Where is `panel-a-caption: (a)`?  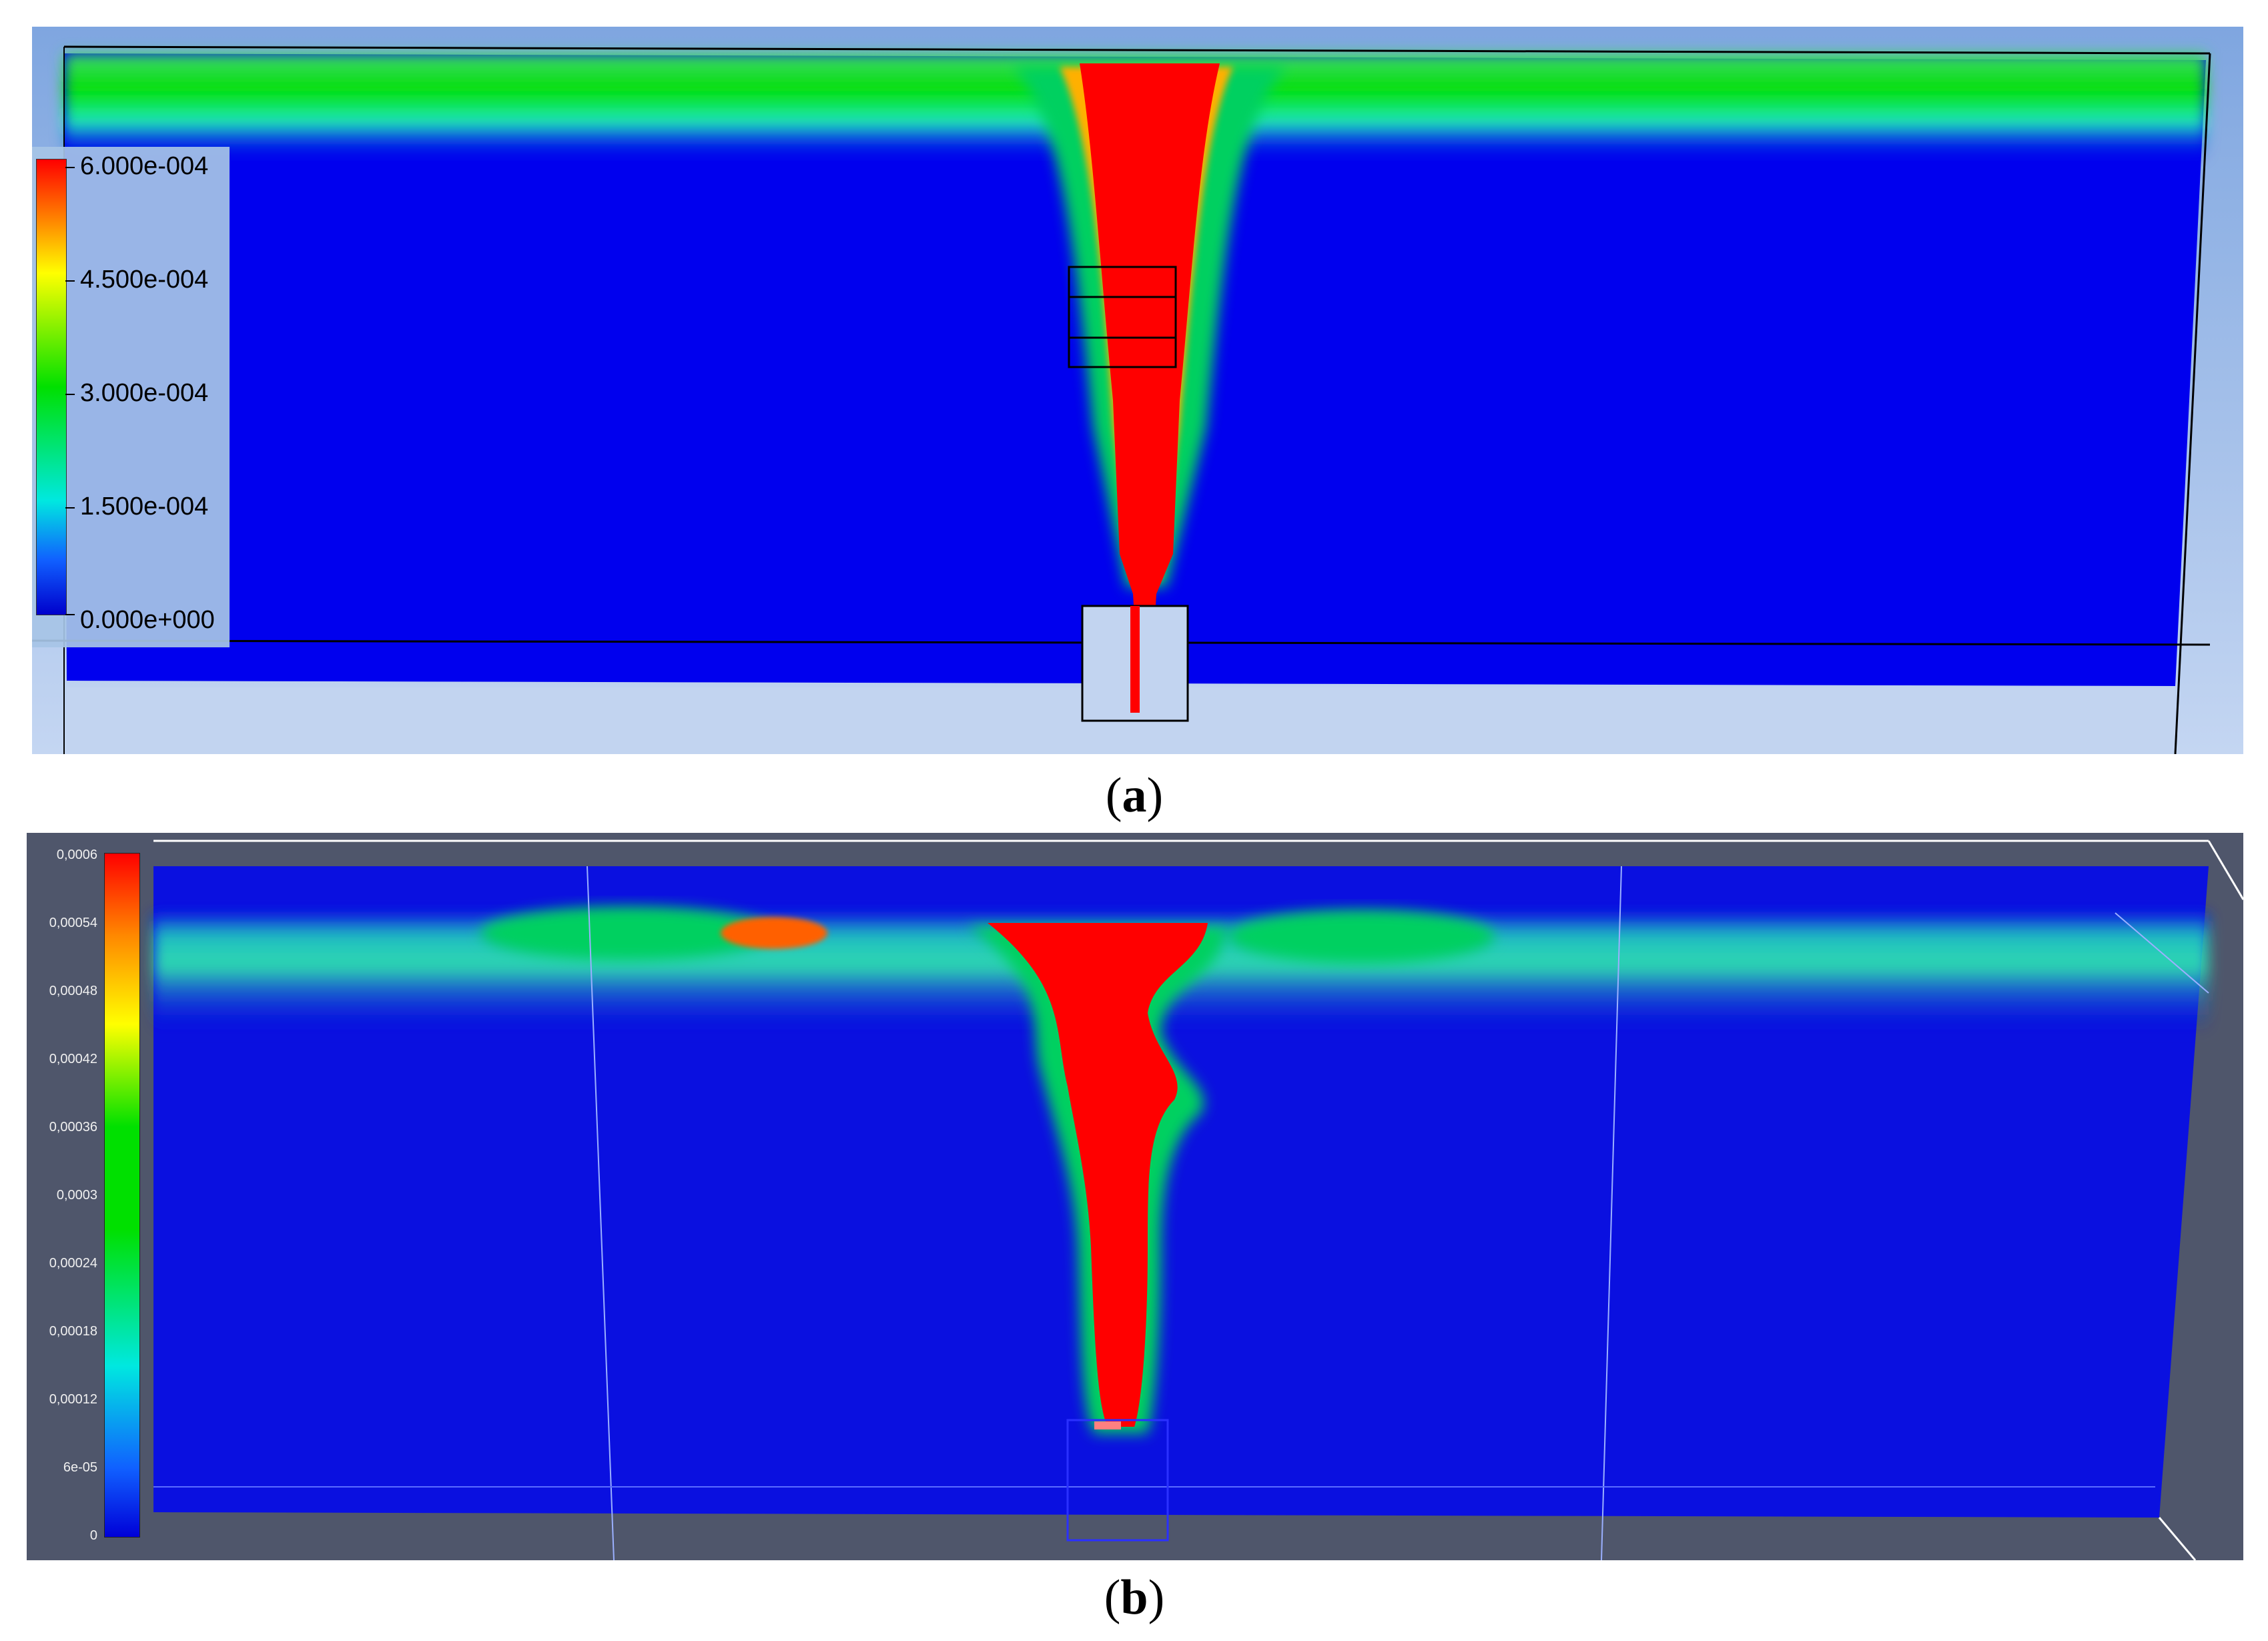
panel-a-caption: (a) is located at coordinates (1134, 795).